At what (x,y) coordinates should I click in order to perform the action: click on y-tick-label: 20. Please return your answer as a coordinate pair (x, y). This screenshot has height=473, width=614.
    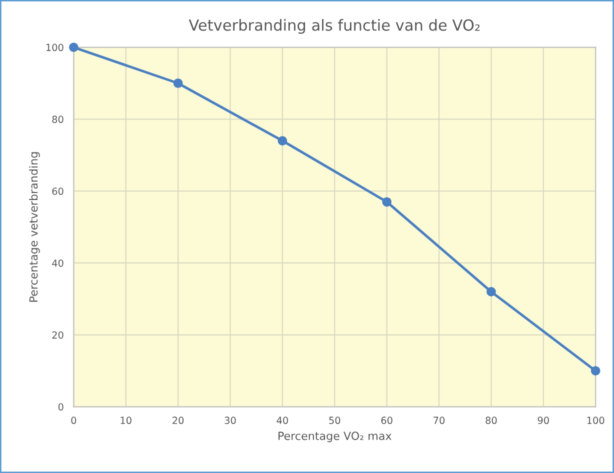
    Looking at the image, I should click on (58, 335).